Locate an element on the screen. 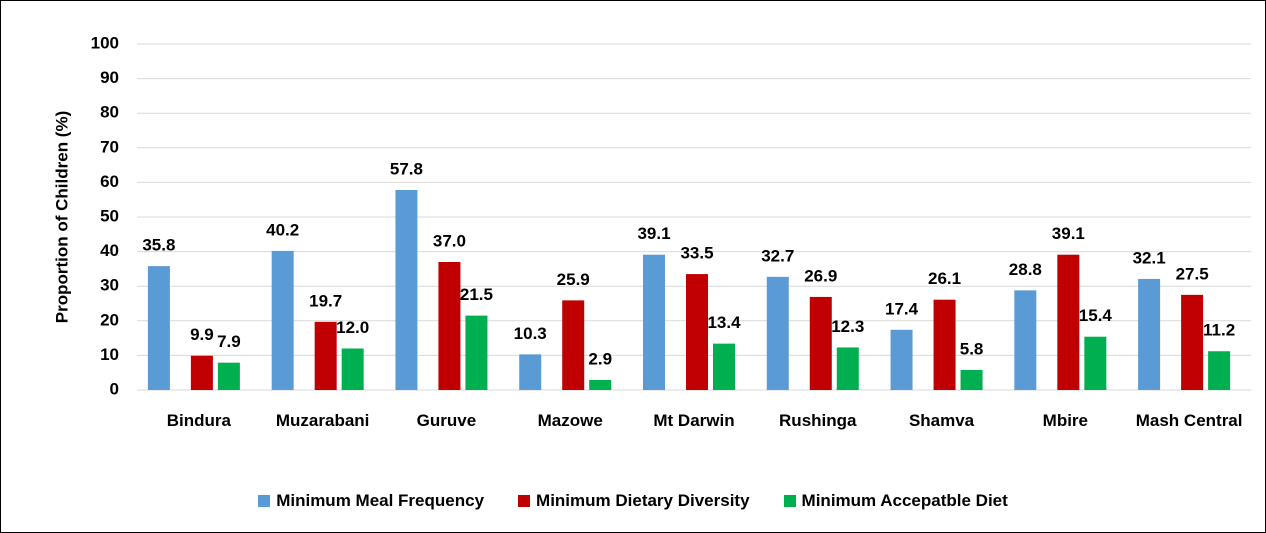 This screenshot has width=1266, height=533. x-tick-label: Mt Darwin is located at coordinates (694, 420).